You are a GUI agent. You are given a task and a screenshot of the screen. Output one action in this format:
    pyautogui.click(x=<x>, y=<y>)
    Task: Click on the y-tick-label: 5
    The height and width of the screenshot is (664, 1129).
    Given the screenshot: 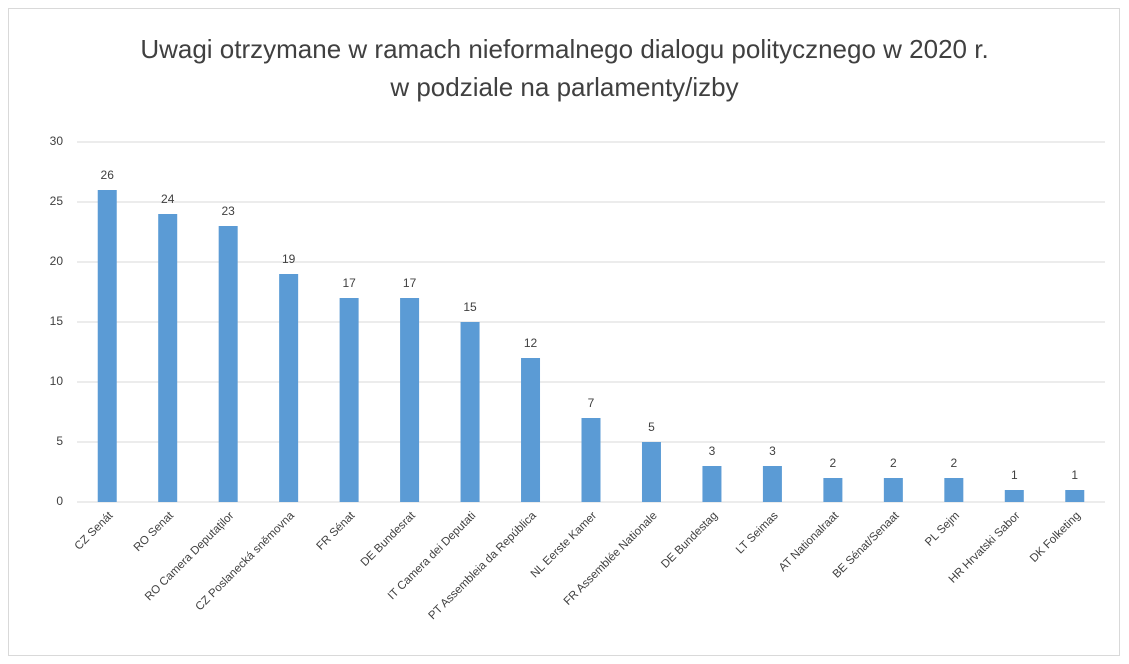 What is the action you would take?
    pyautogui.click(x=59, y=441)
    